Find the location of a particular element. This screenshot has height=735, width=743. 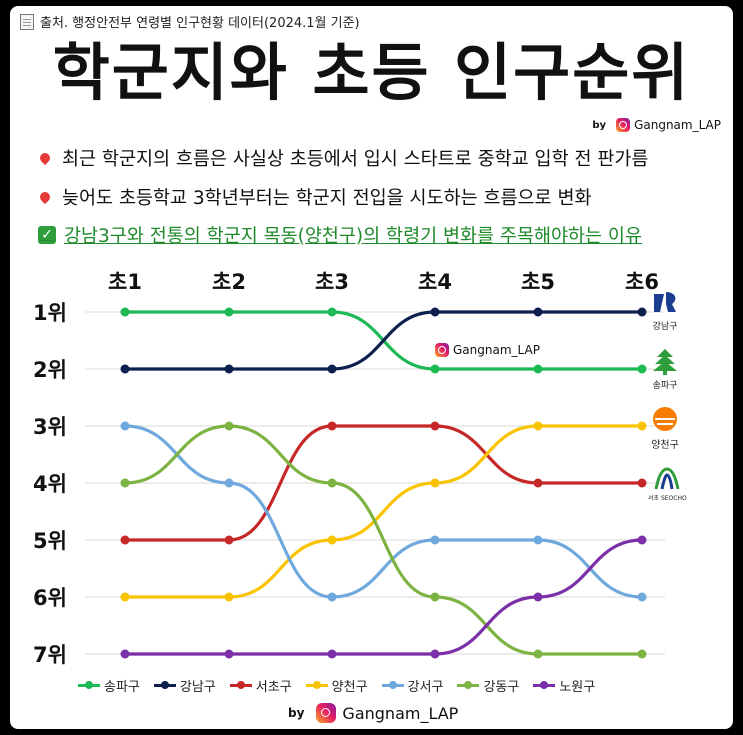

chart-watermark: Gangnam_LAP is located at coordinates (487, 350).